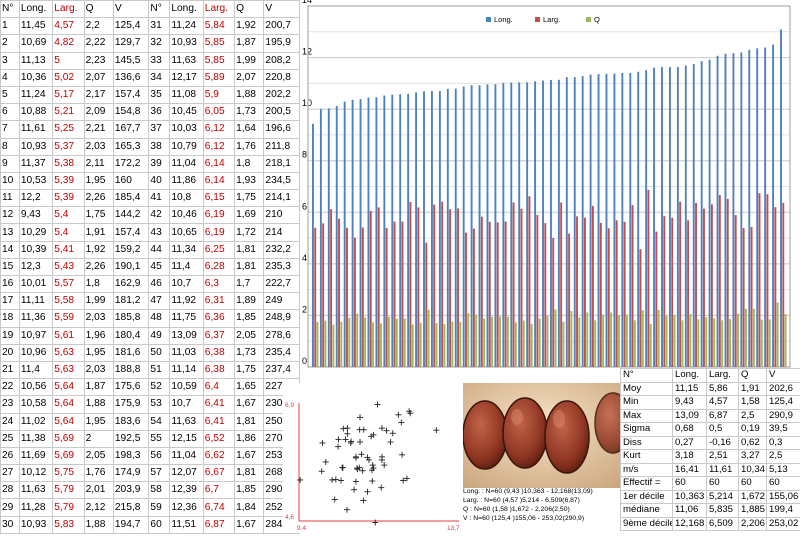 This screenshot has height=538, width=800. Describe the element at coordinates (304, 206) in the screenshot. I see `y-tick-label: 6` at that location.